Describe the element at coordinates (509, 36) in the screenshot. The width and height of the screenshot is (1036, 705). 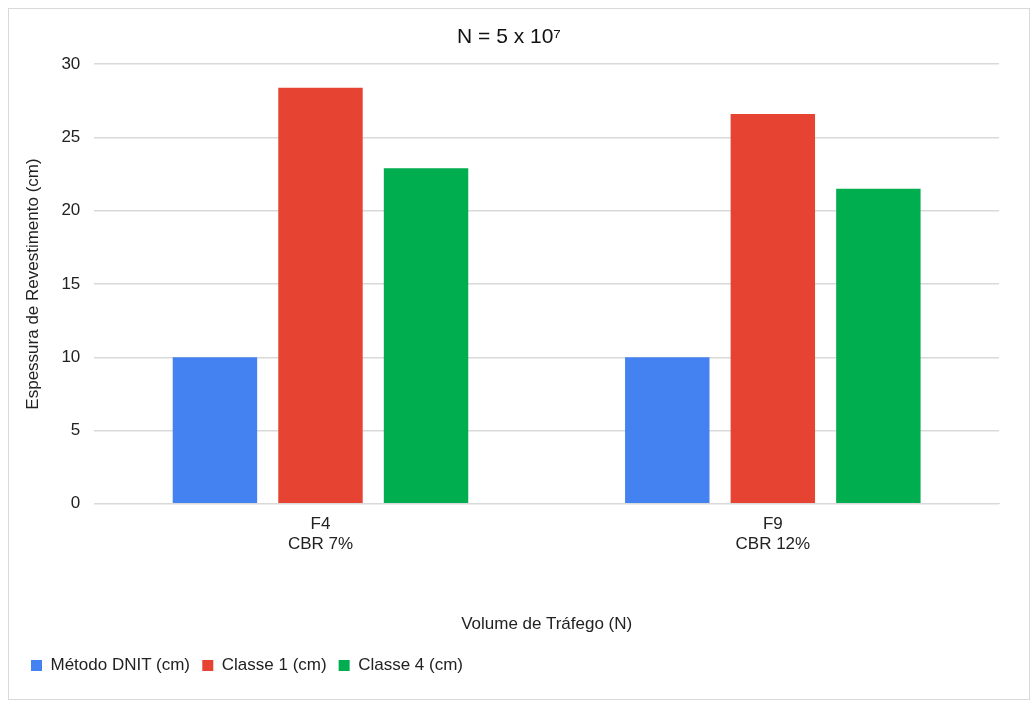
I see `chart-title: N = 5 x 10⁷` at that location.